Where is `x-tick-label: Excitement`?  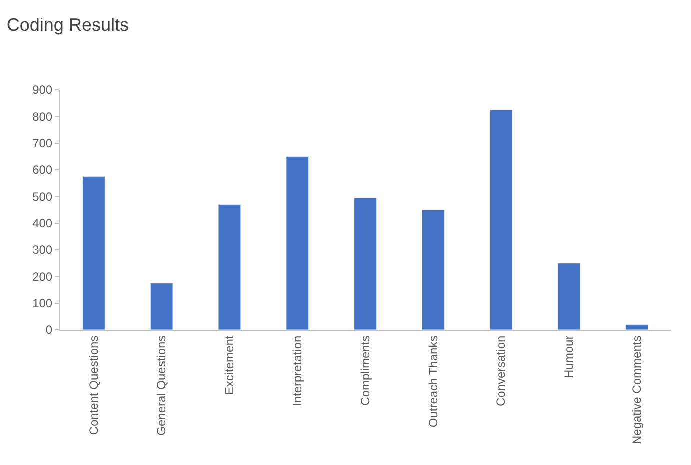
x-tick-label: Excitement is located at coordinates (229, 365).